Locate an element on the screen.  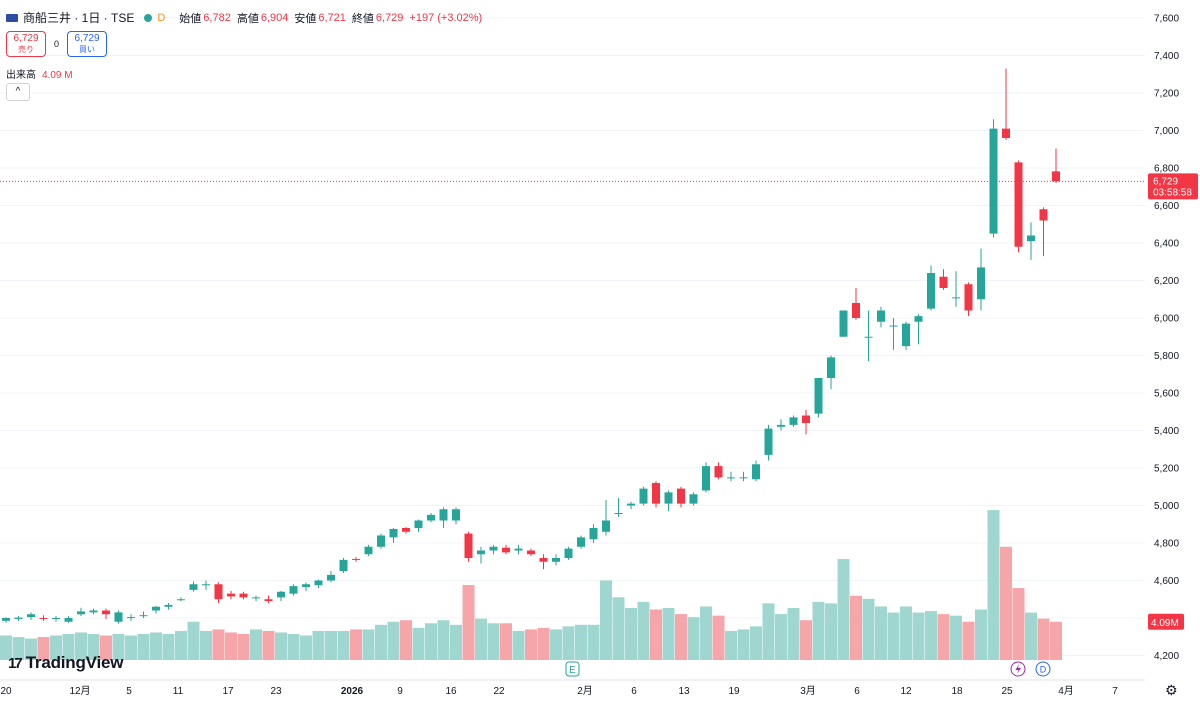
collapse-button: ^ is located at coordinates (18, 92).